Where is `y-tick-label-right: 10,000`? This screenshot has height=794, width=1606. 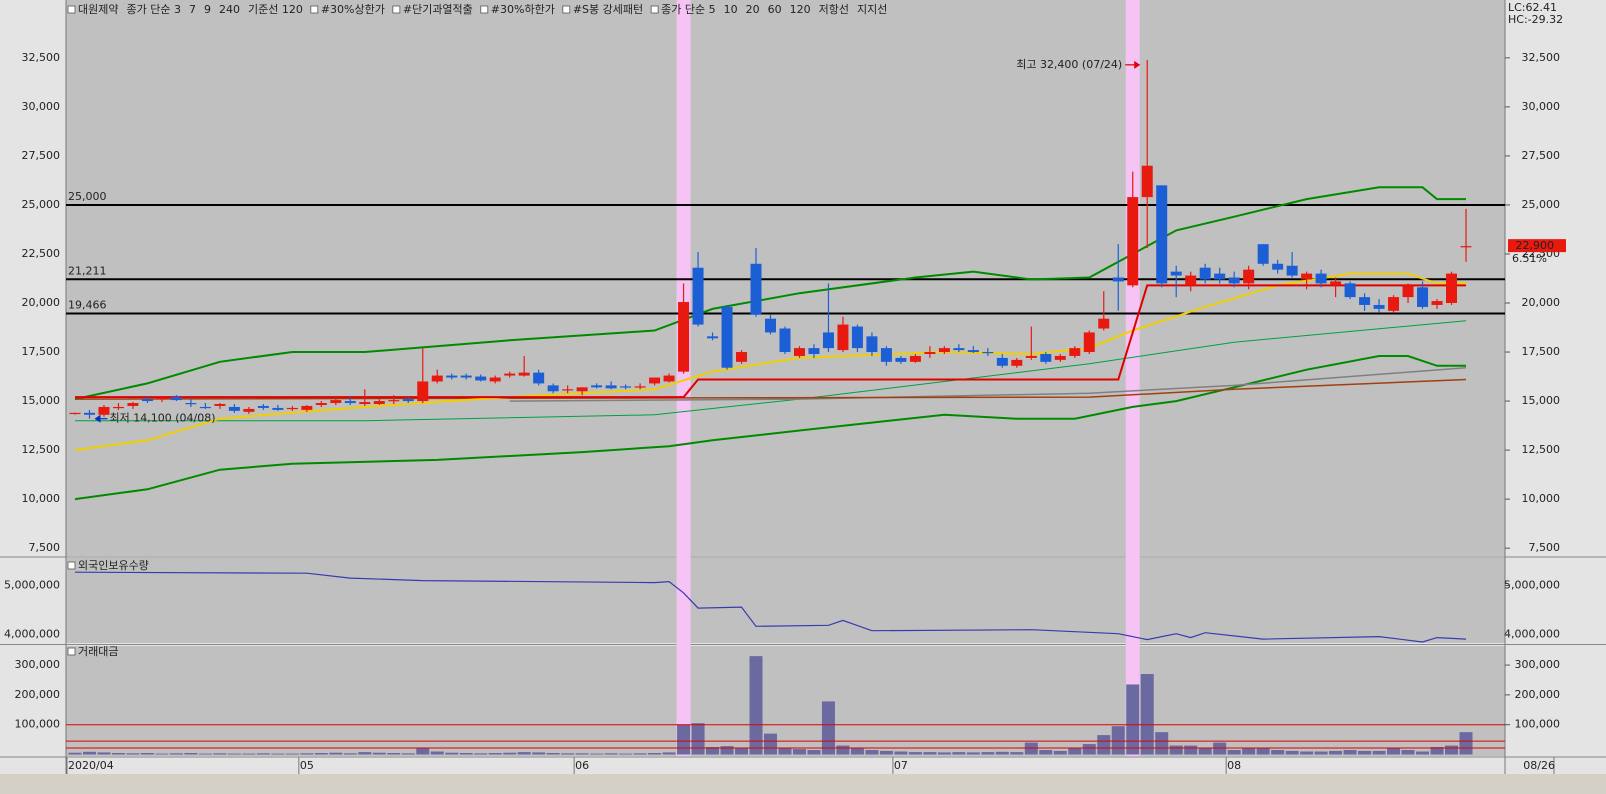 y-tick-label-right: 10,000 is located at coordinates (1541, 498).